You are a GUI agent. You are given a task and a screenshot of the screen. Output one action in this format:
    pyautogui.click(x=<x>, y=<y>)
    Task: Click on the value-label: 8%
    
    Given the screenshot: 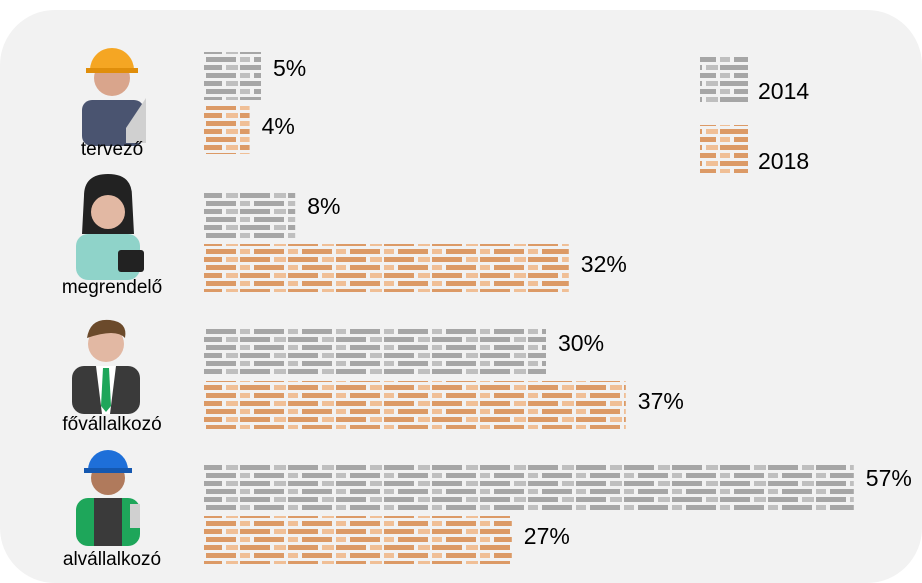 What is the action you would take?
    pyautogui.click(x=323, y=206)
    